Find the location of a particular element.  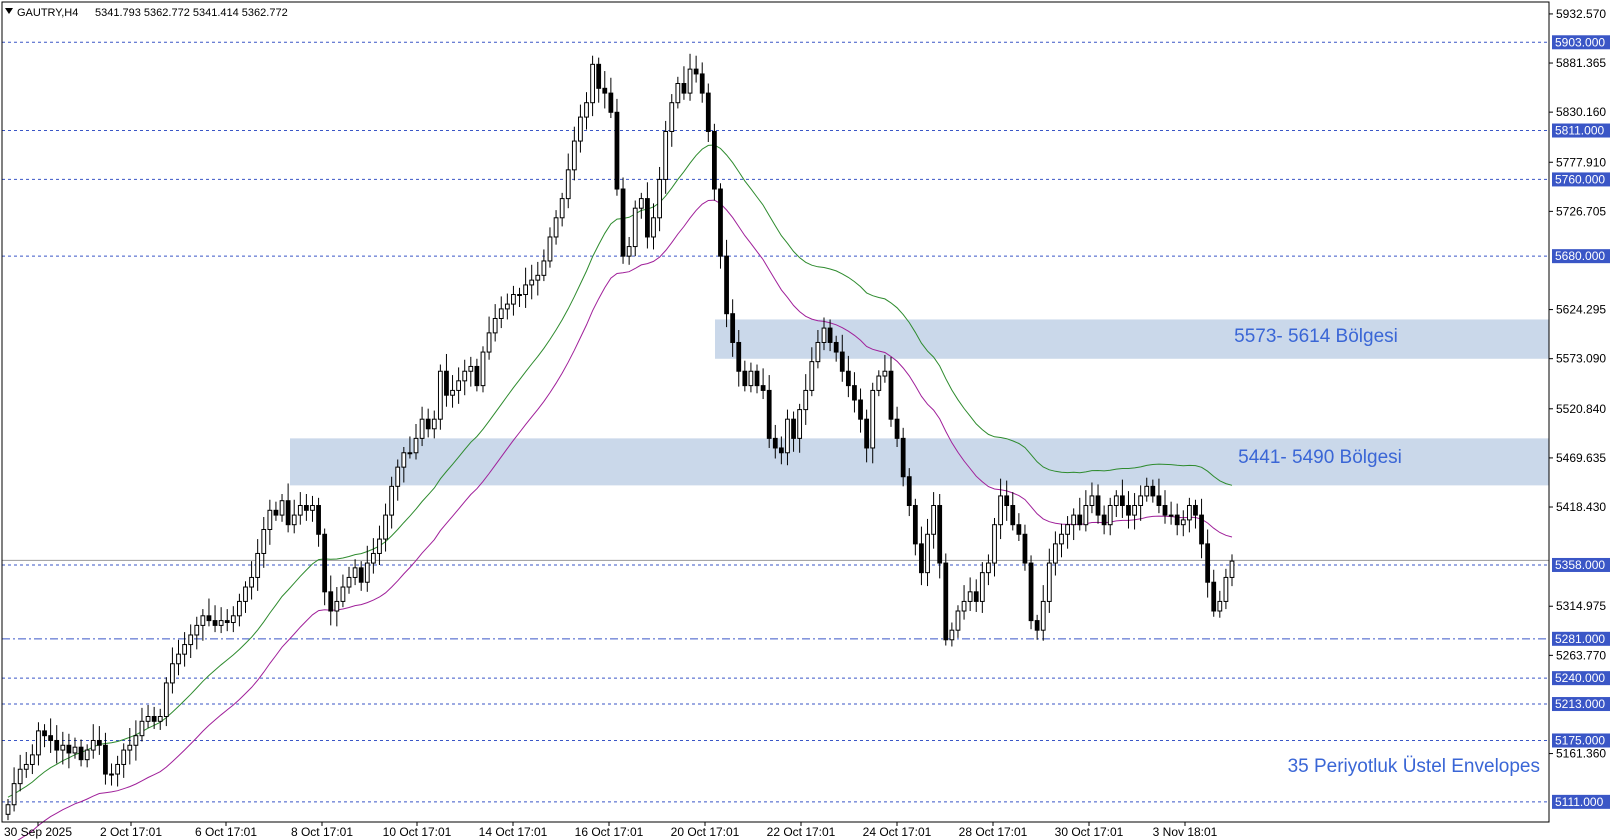

y-tick-label: 5777.910 is located at coordinates (1581, 162).